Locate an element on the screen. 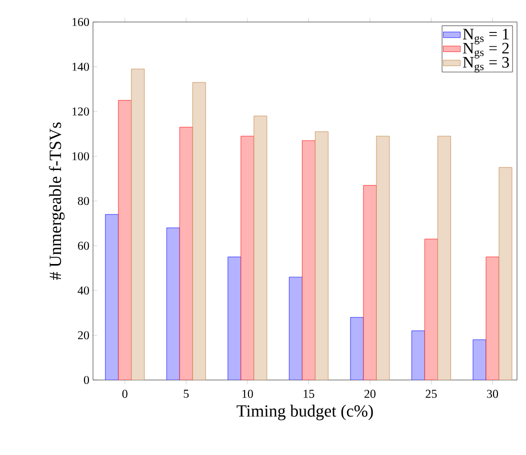  x-tick-label: 0 is located at coordinates (125, 394).